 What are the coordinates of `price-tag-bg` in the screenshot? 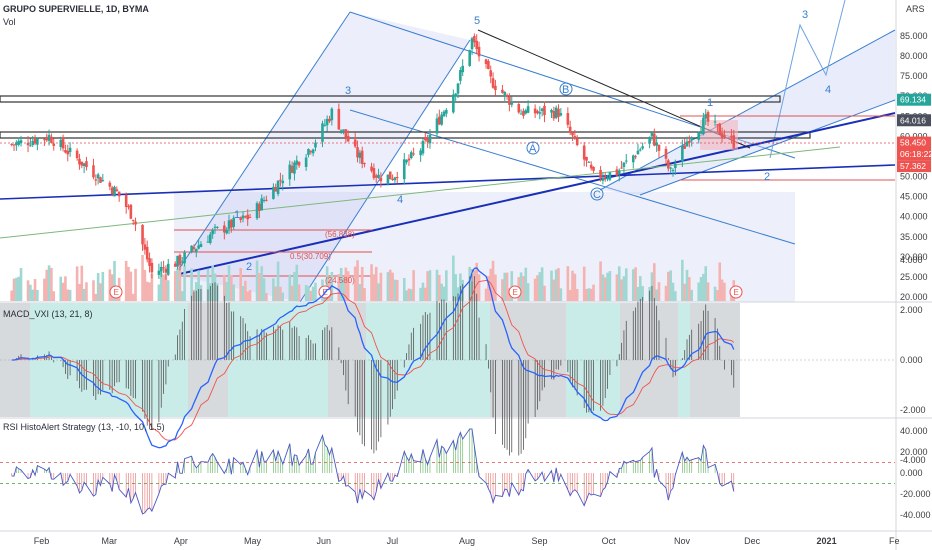 It's located at (914, 142).